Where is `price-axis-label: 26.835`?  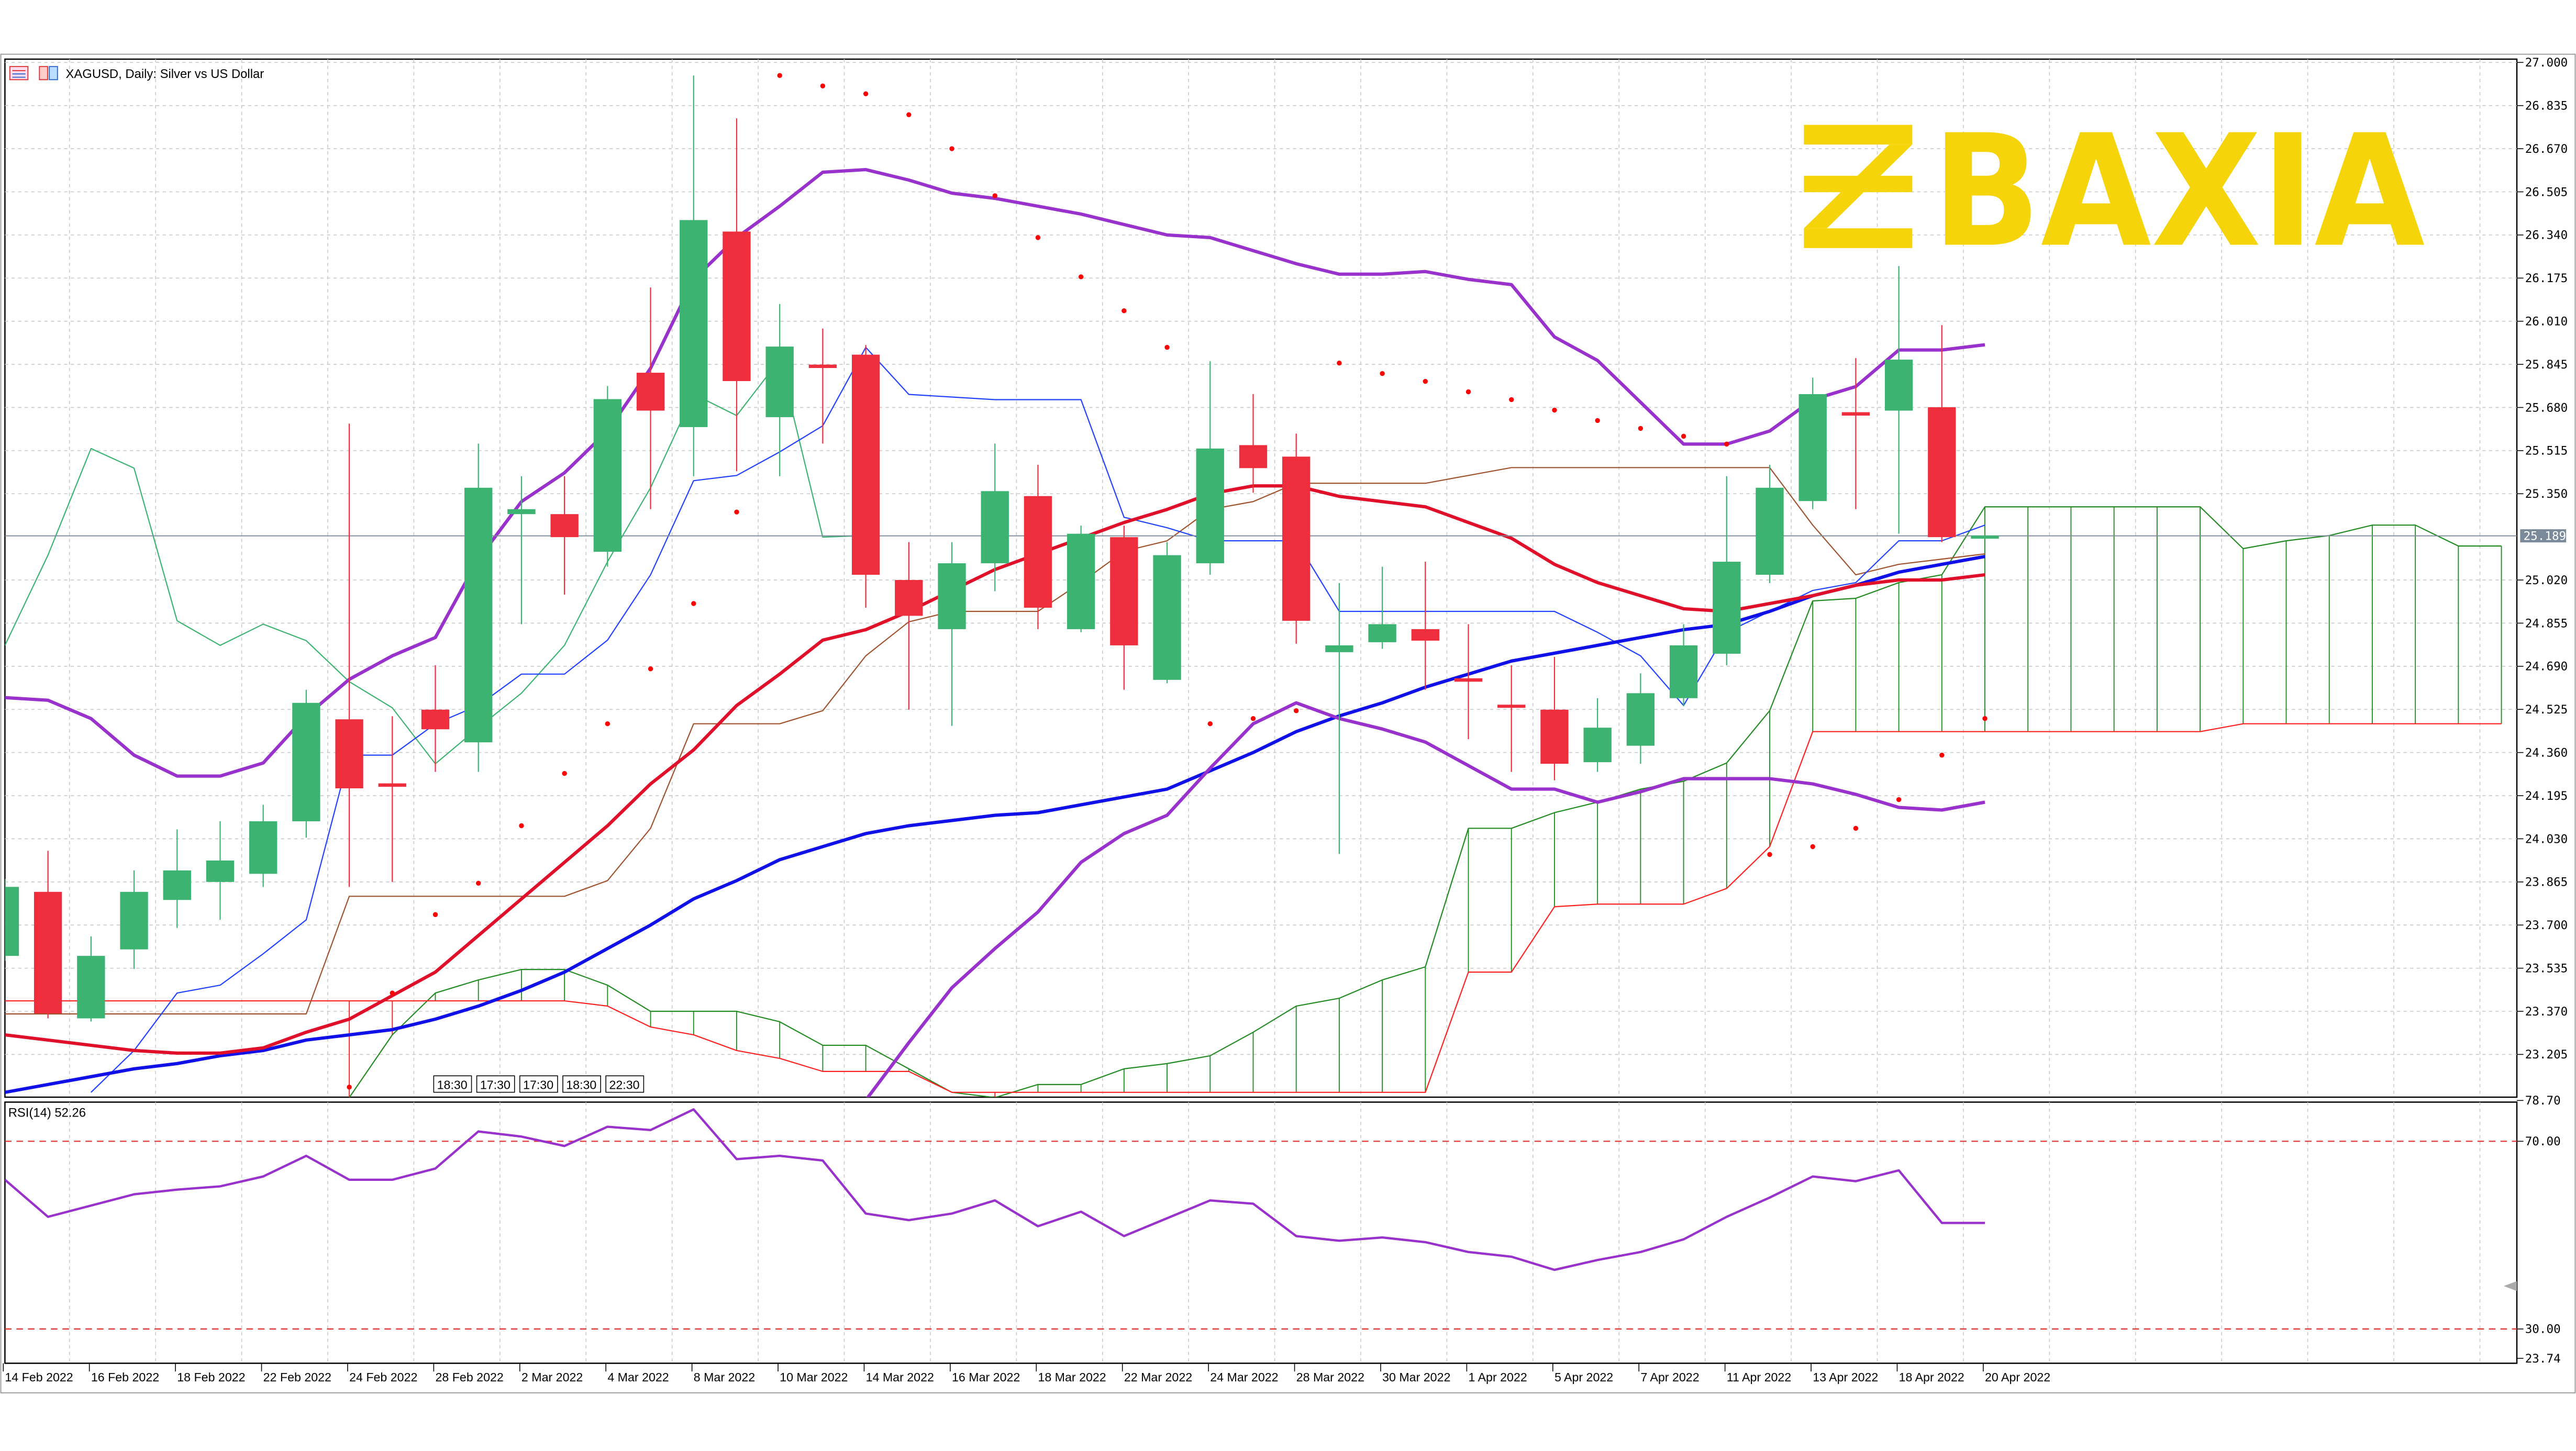
price-axis-label: 26.835 is located at coordinates (2546, 106).